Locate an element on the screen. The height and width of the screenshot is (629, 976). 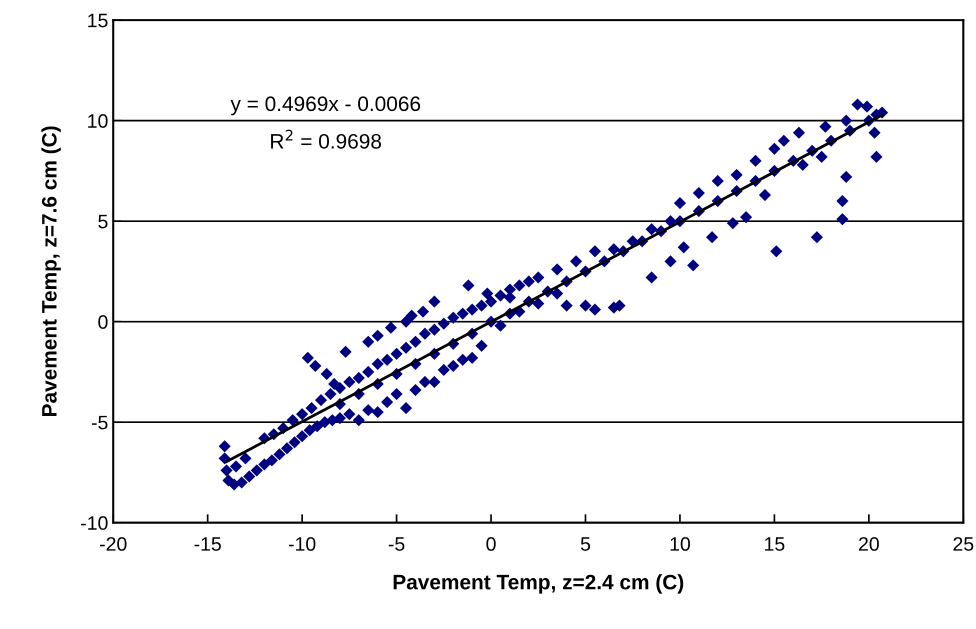
x-tick-label: -10 is located at coordinates (302, 544).